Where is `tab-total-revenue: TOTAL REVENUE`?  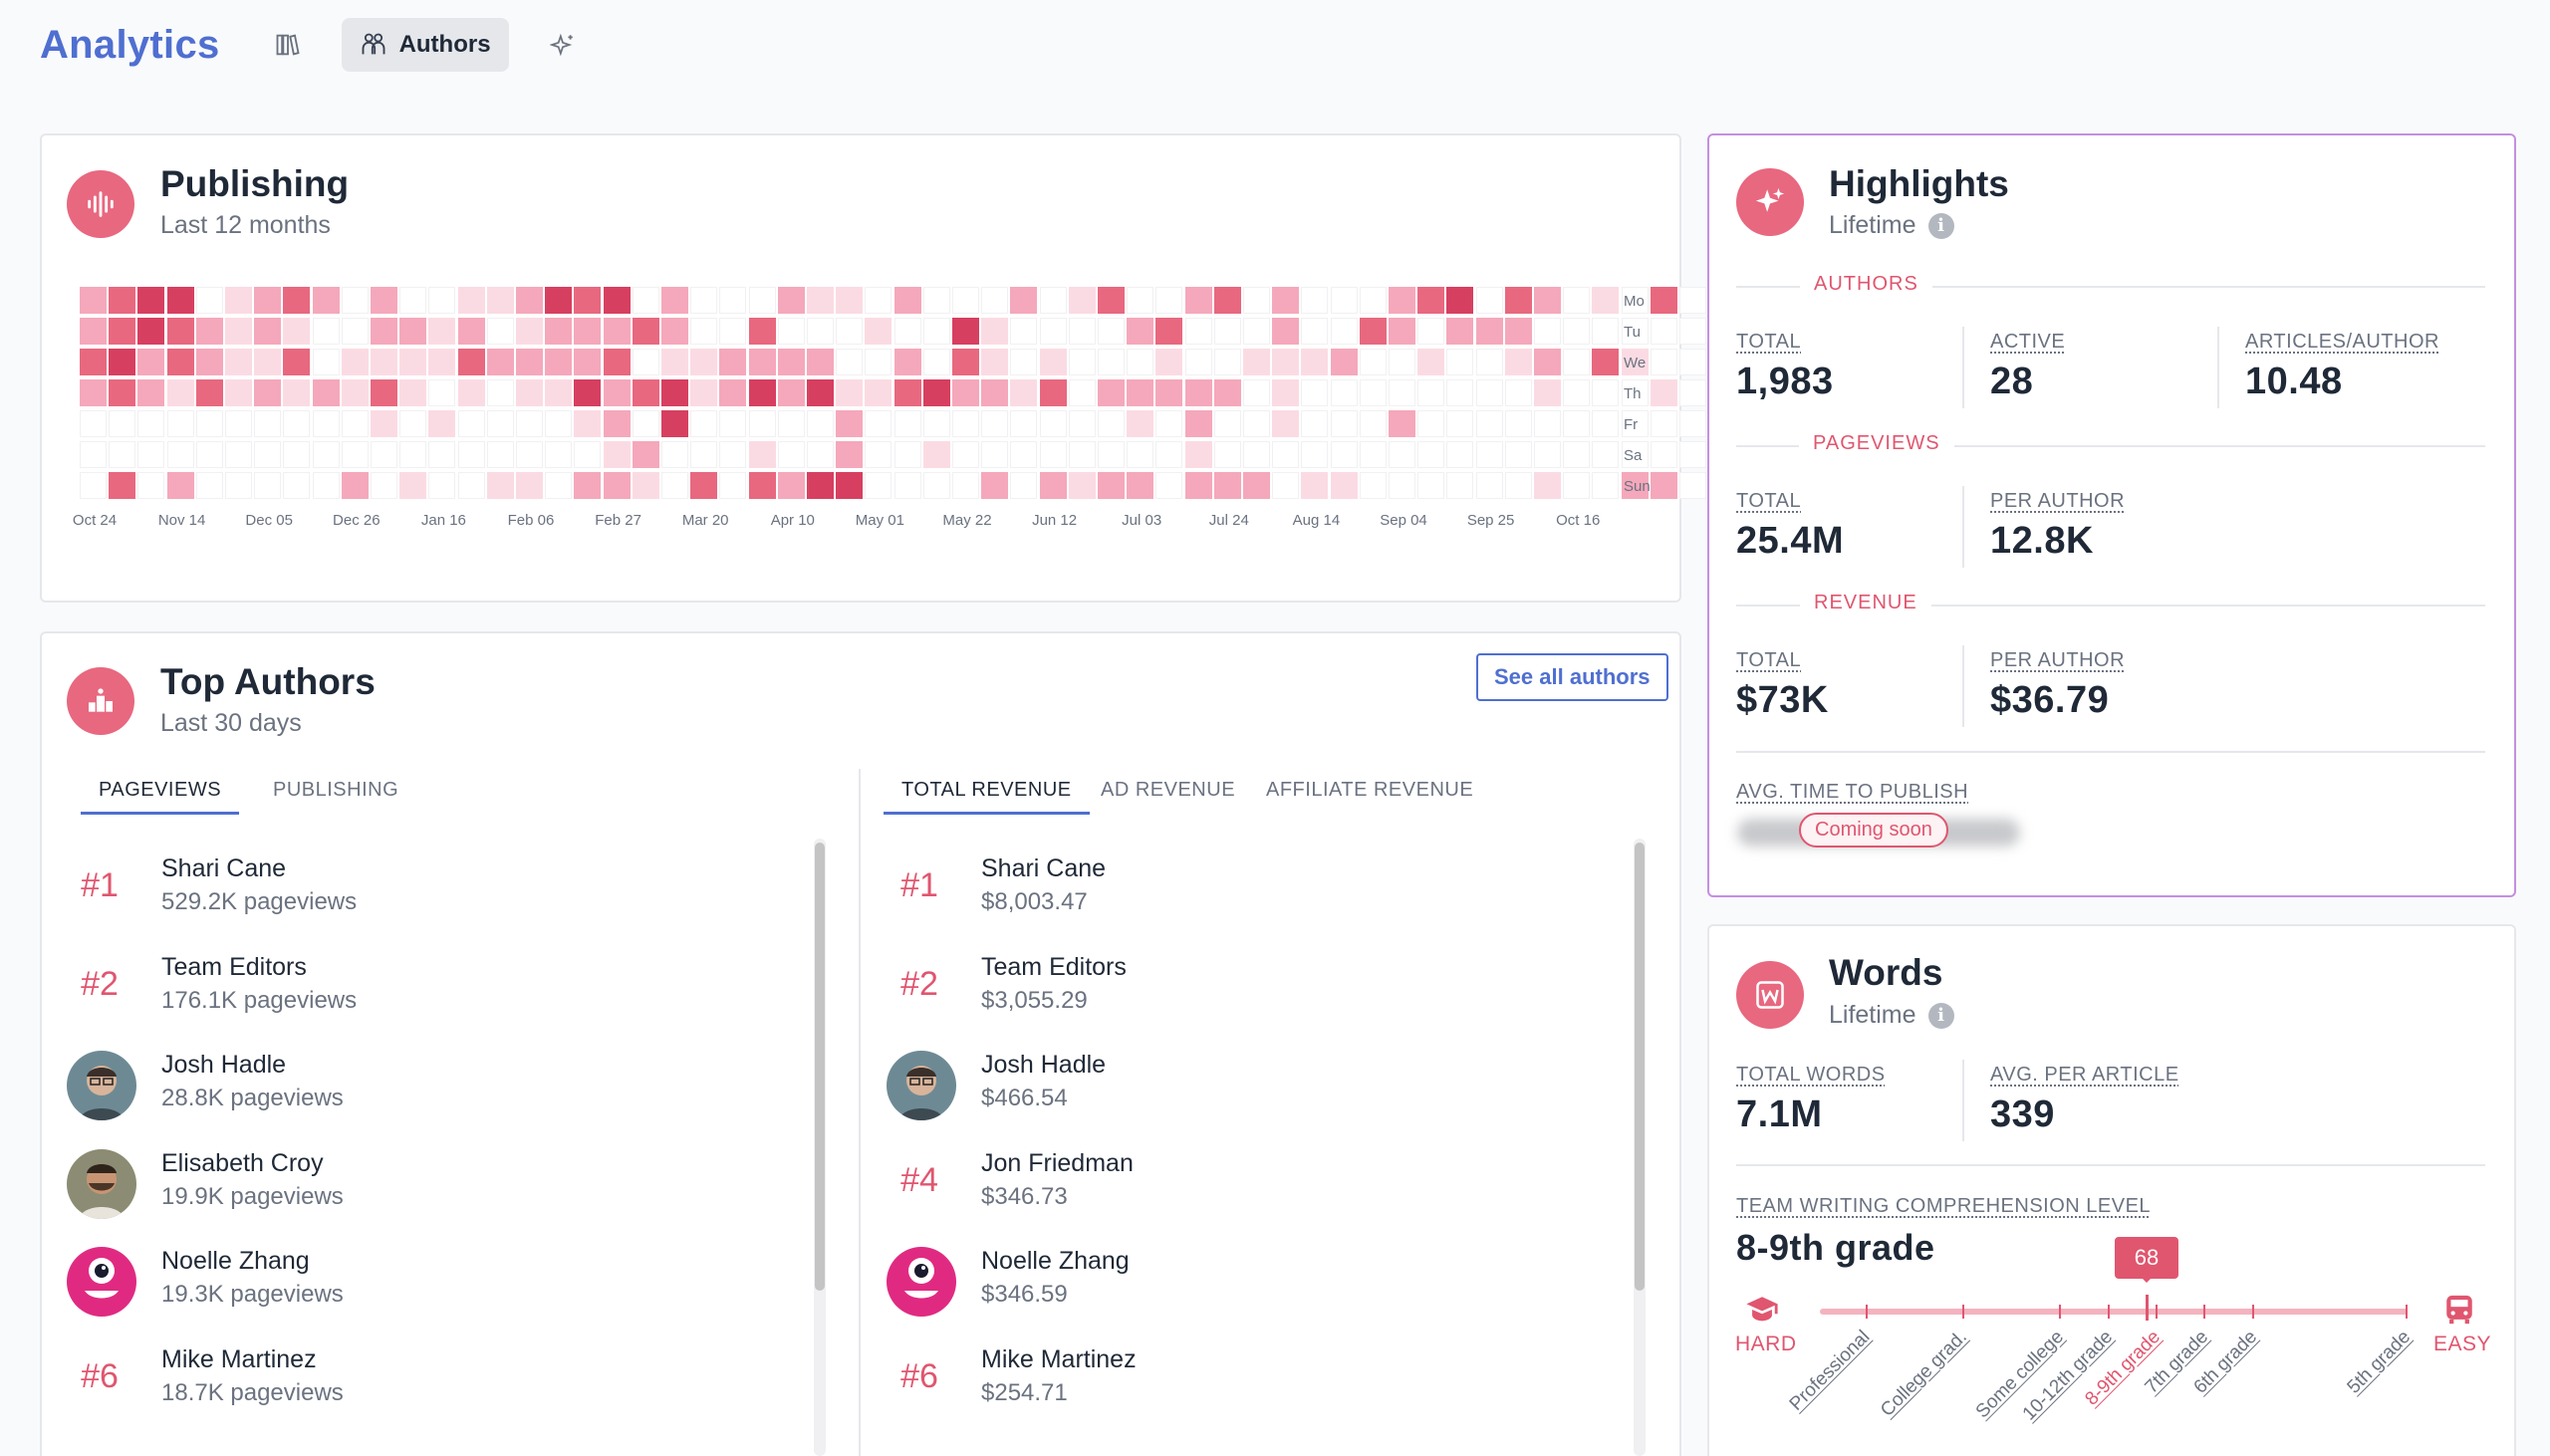
tab-total-revenue: TOTAL REVENUE is located at coordinates (987, 797).